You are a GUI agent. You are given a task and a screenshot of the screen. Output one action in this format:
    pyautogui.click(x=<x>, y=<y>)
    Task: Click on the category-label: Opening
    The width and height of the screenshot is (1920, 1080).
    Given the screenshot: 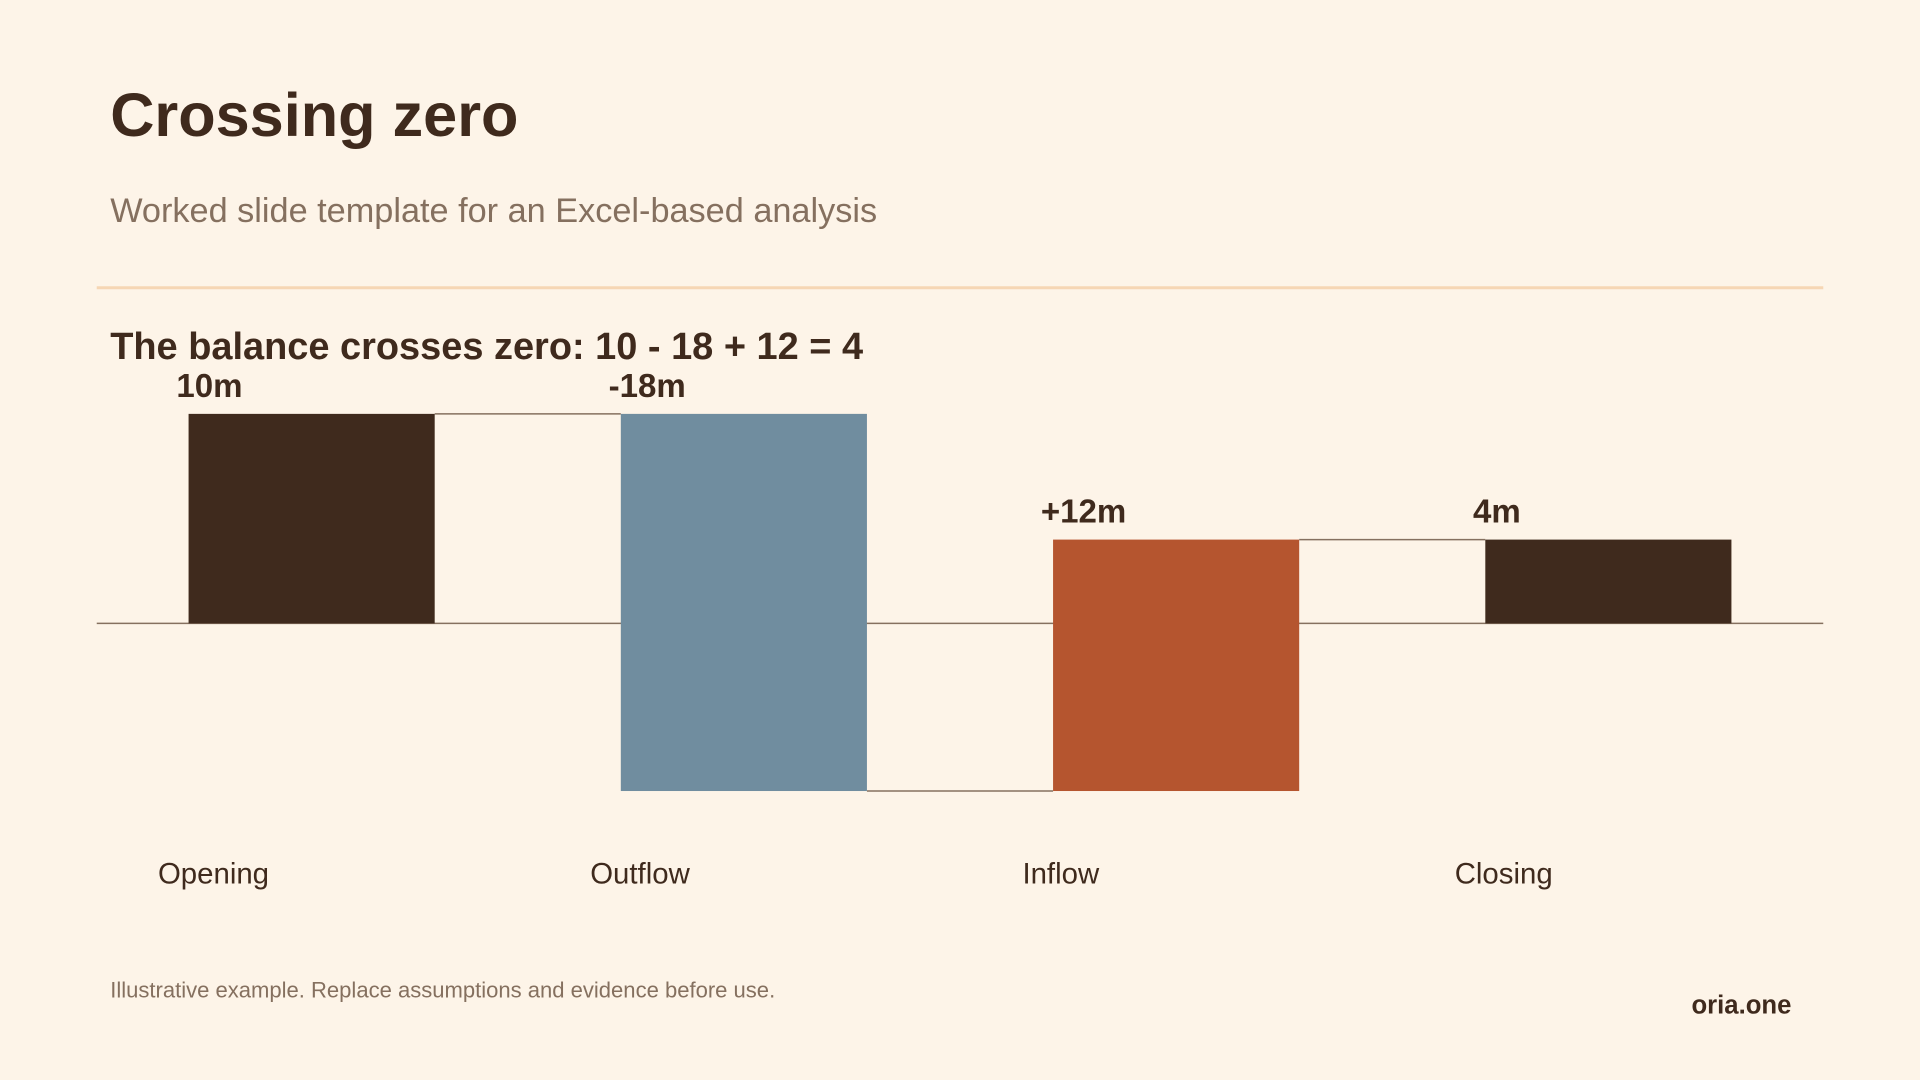 What is the action you would take?
    pyautogui.click(x=213, y=873)
    